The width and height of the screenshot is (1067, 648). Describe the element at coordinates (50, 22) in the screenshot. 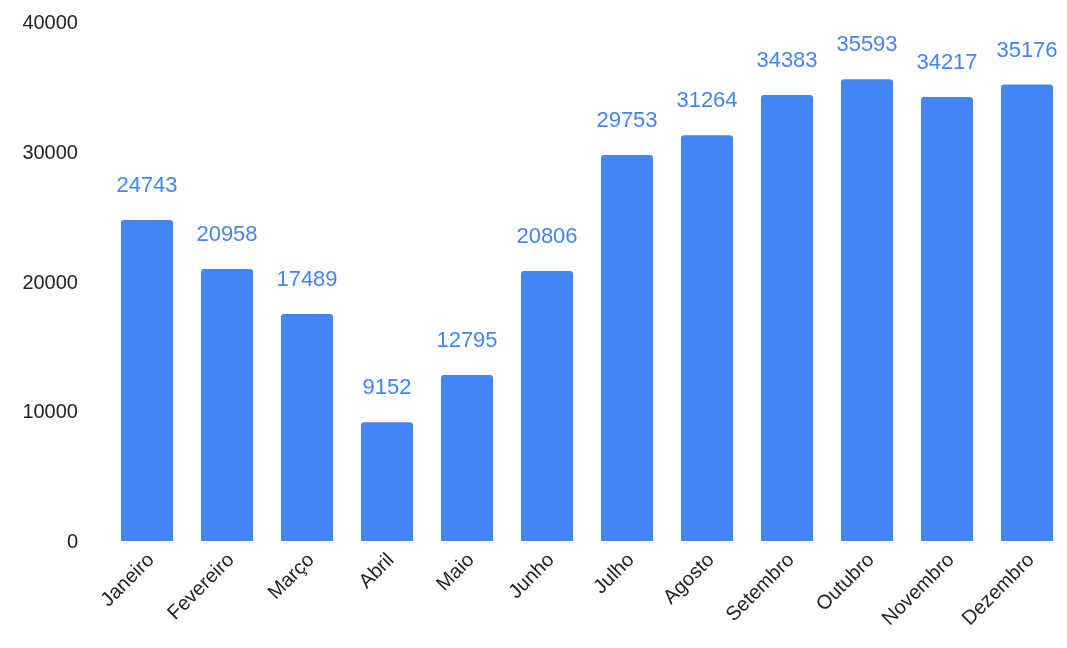

I see `y-tick-label: 40000` at that location.